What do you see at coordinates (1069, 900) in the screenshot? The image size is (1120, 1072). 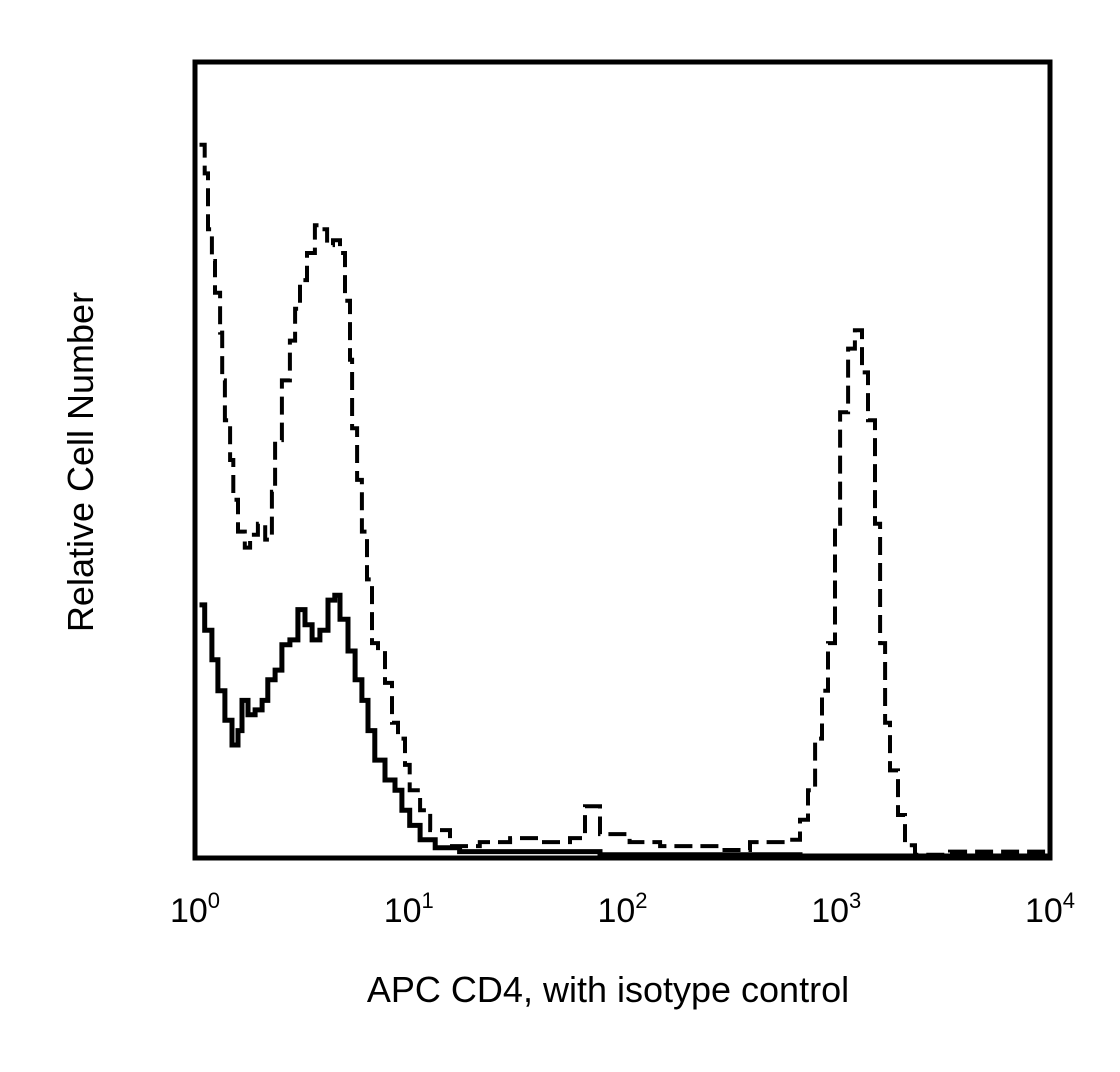 I see `tick-exponent: 4` at bounding box center [1069, 900].